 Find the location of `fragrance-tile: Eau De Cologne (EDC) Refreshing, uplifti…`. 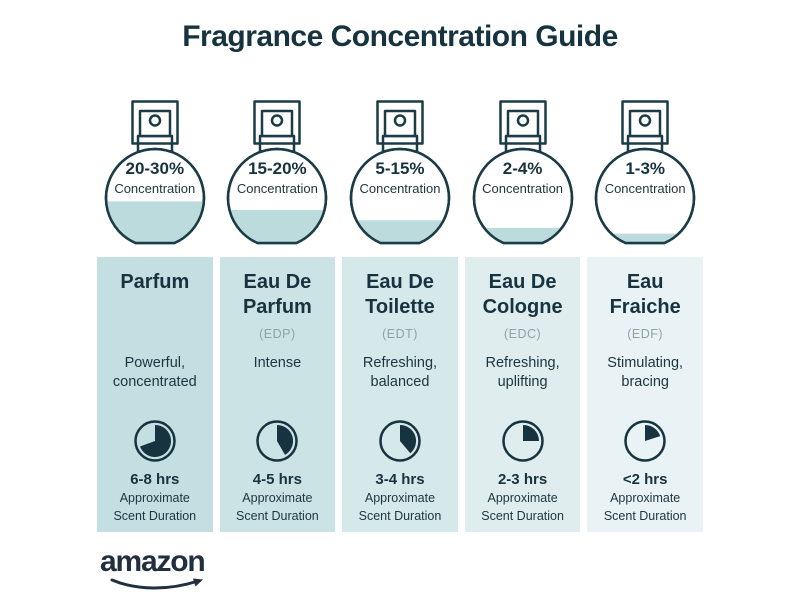

fragrance-tile: Eau De Cologne (EDC) Refreshing, uplifti… is located at coordinates (522, 394).